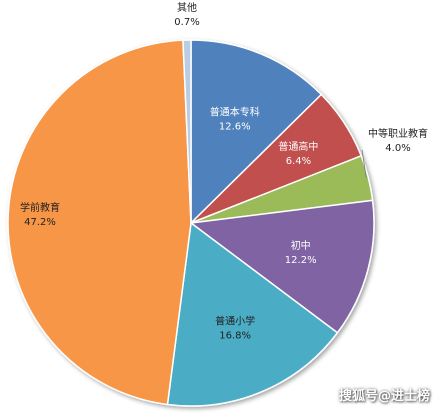 The image size is (440, 414). I want to click on slice-value-label: 12.2%, so click(301, 260).